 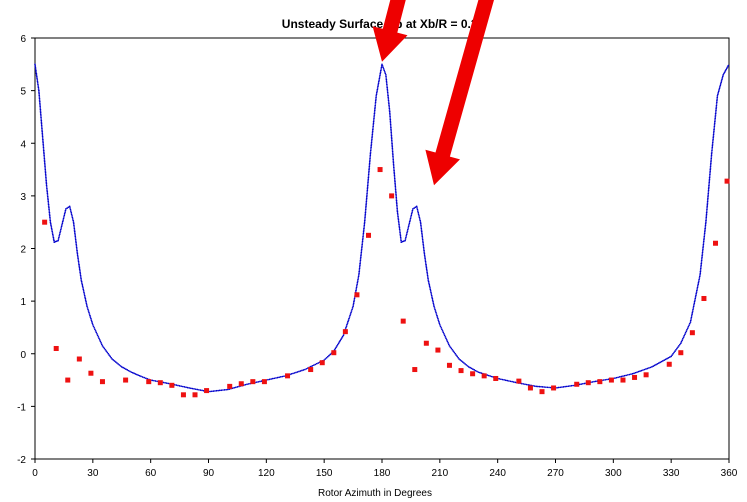 What do you see at coordinates (497, 473) in the screenshot?
I see `x-tick-label: 240` at bounding box center [497, 473].